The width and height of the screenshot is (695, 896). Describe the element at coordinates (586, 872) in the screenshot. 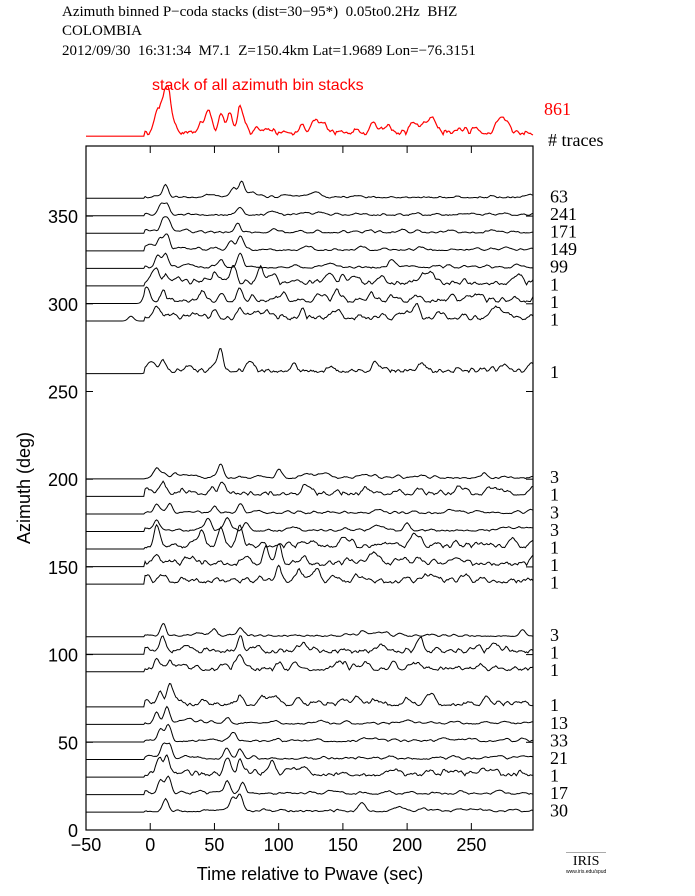

I see `iris-logo-url: www.iris.edu/spud` at that location.